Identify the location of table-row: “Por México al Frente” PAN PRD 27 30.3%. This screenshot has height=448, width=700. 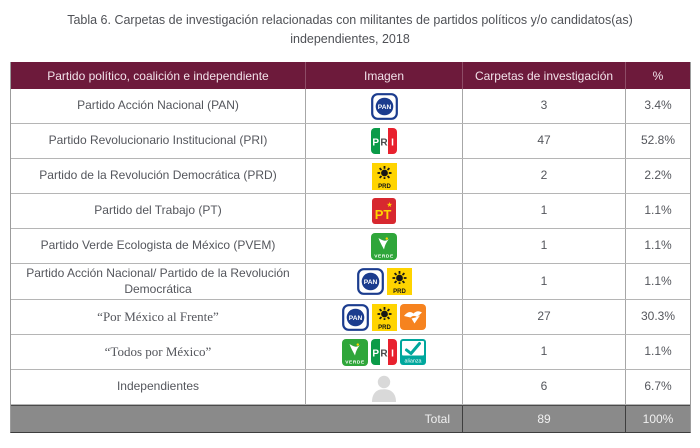
(350, 318).